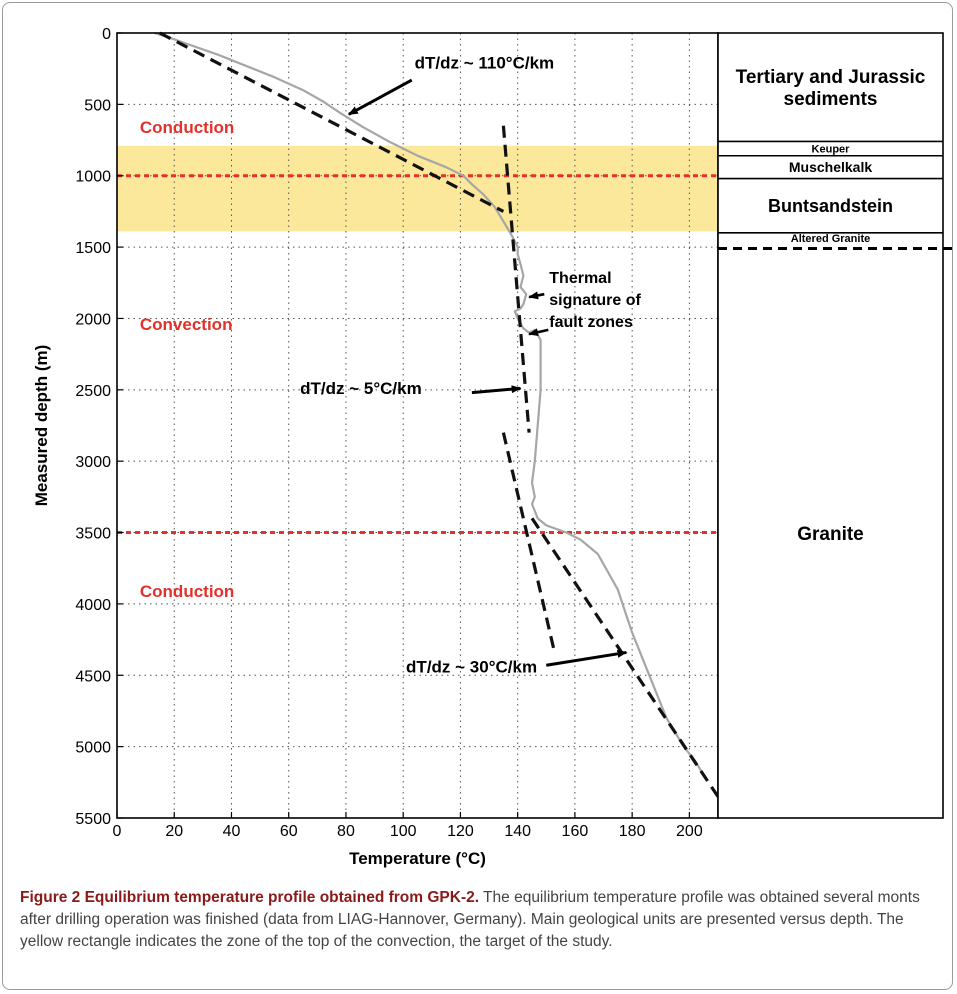  Describe the element at coordinates (93, 462) in the screenshot. I see `y-tick-label: 3000` at that location.